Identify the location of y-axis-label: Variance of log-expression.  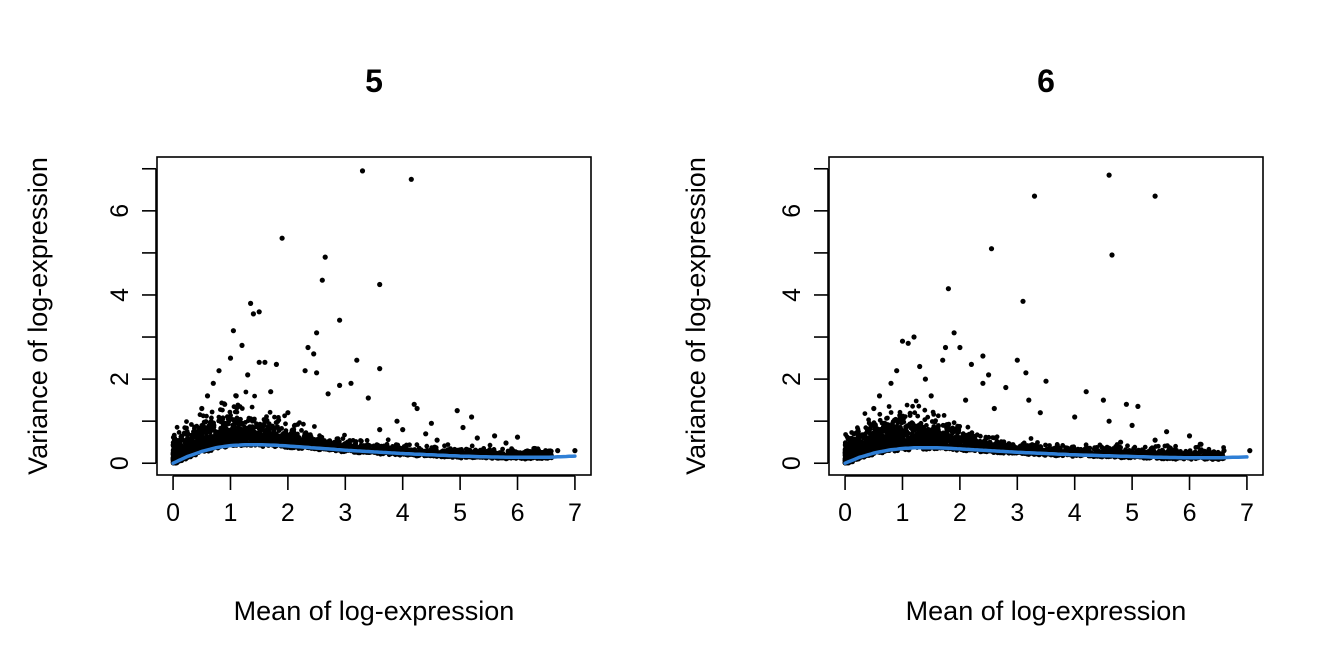
(38, 316).